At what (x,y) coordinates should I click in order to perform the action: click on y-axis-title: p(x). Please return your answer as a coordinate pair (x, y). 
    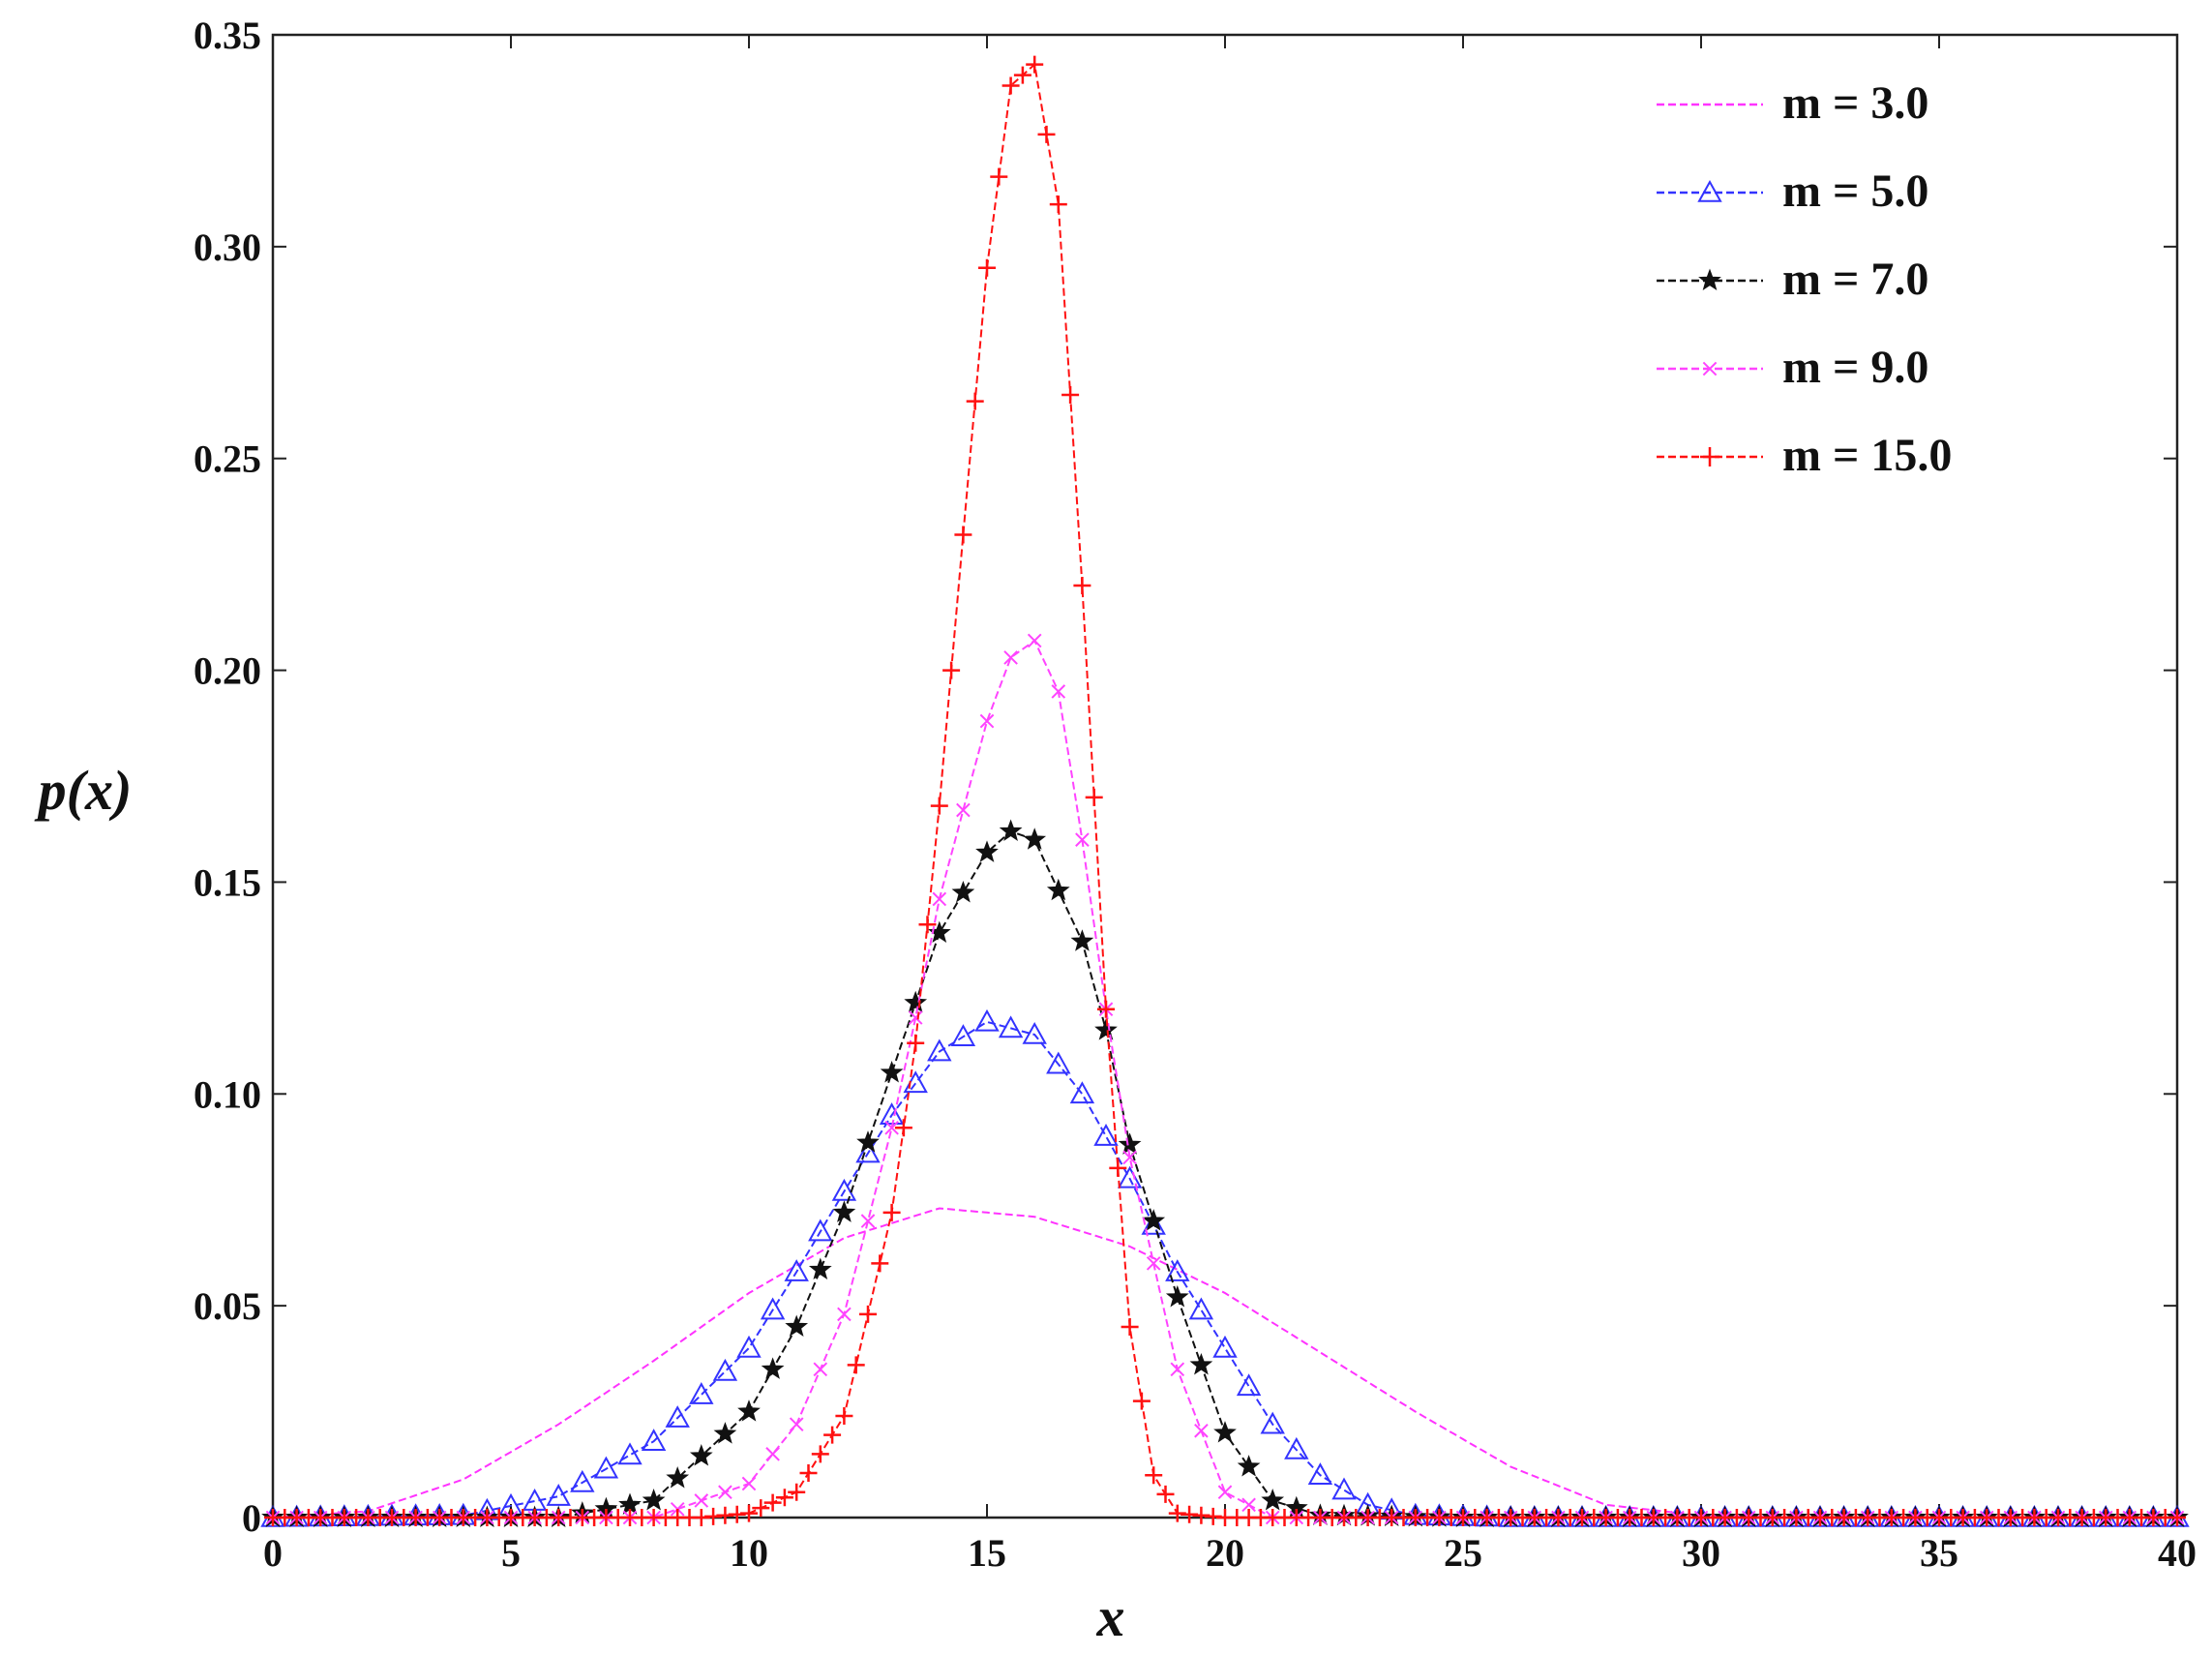
    Looking at the image, I should click on (83, 790).